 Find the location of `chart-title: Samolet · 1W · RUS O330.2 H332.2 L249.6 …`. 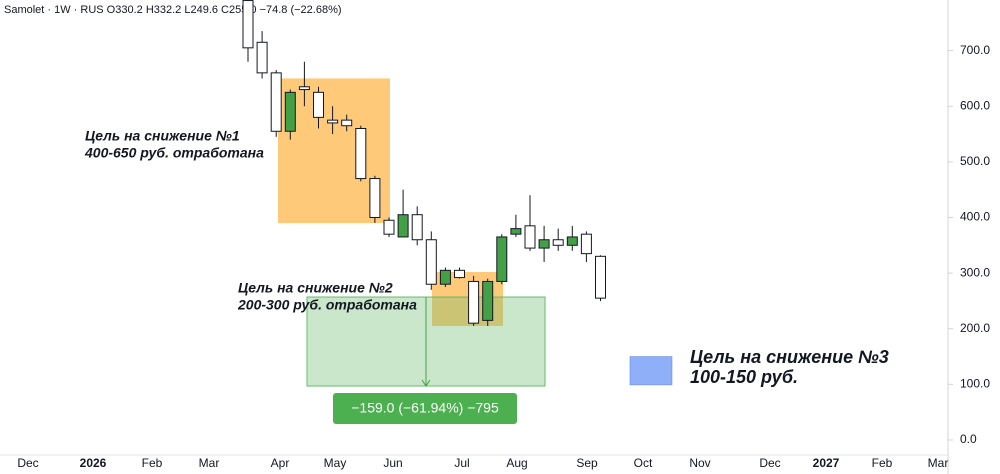

chart-title: Samolet · 1W · RUS O330.2 H332.2 L249.6 … is located at coordinates (173, 10).